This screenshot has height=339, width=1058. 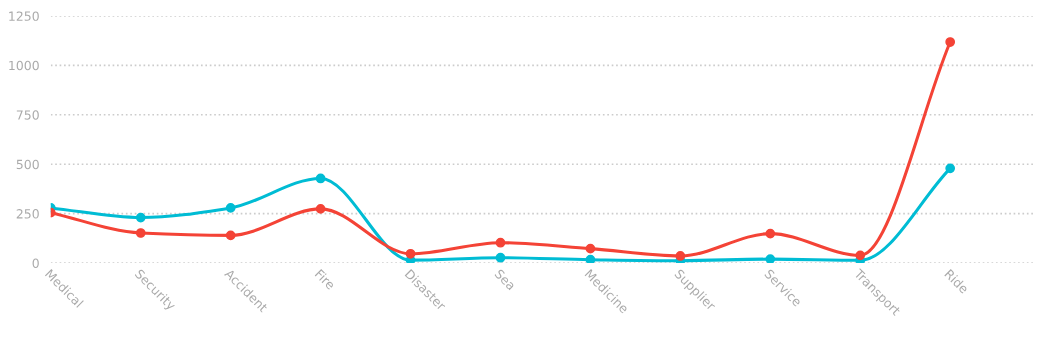 What do you see at coordinates (24, 65) in the screenshot?
I see `y-tick-label: 1000` at bounding box center [24, 65].